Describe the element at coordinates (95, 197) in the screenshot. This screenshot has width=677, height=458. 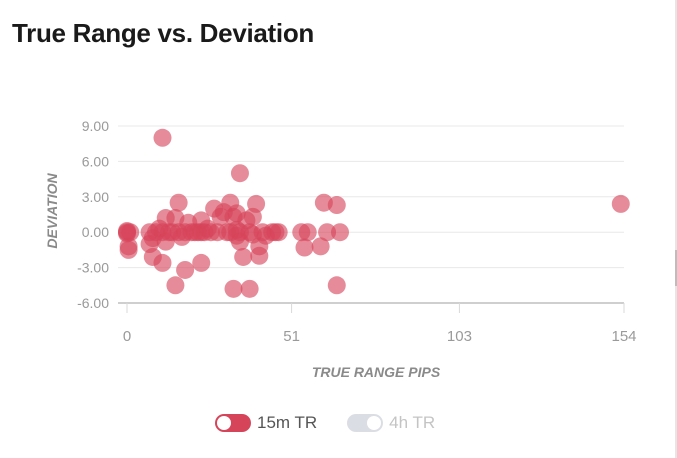
I see `y-tick-label: 3.00` at that location.